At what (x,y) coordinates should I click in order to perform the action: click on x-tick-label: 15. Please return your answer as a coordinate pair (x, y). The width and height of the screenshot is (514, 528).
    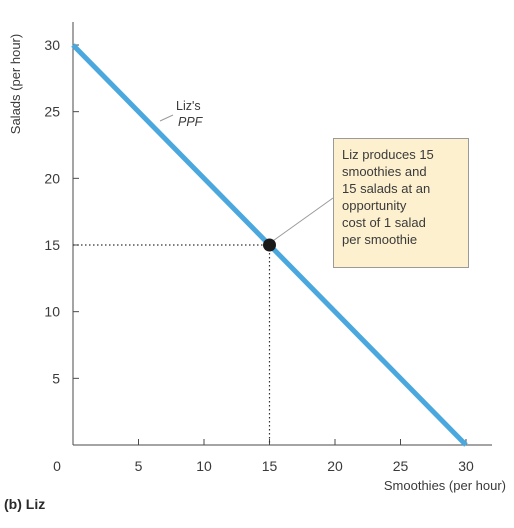
    Looking at the image, I should click on (270, 466).